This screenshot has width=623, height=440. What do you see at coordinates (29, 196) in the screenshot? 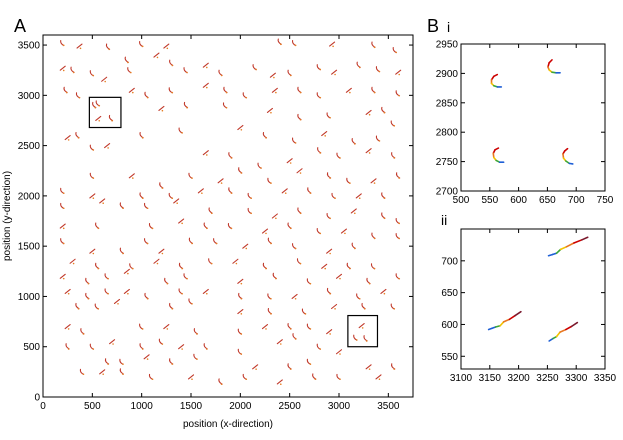
I see `panel-a-y-tick-label: 2000` at bounding box center [29, 196].